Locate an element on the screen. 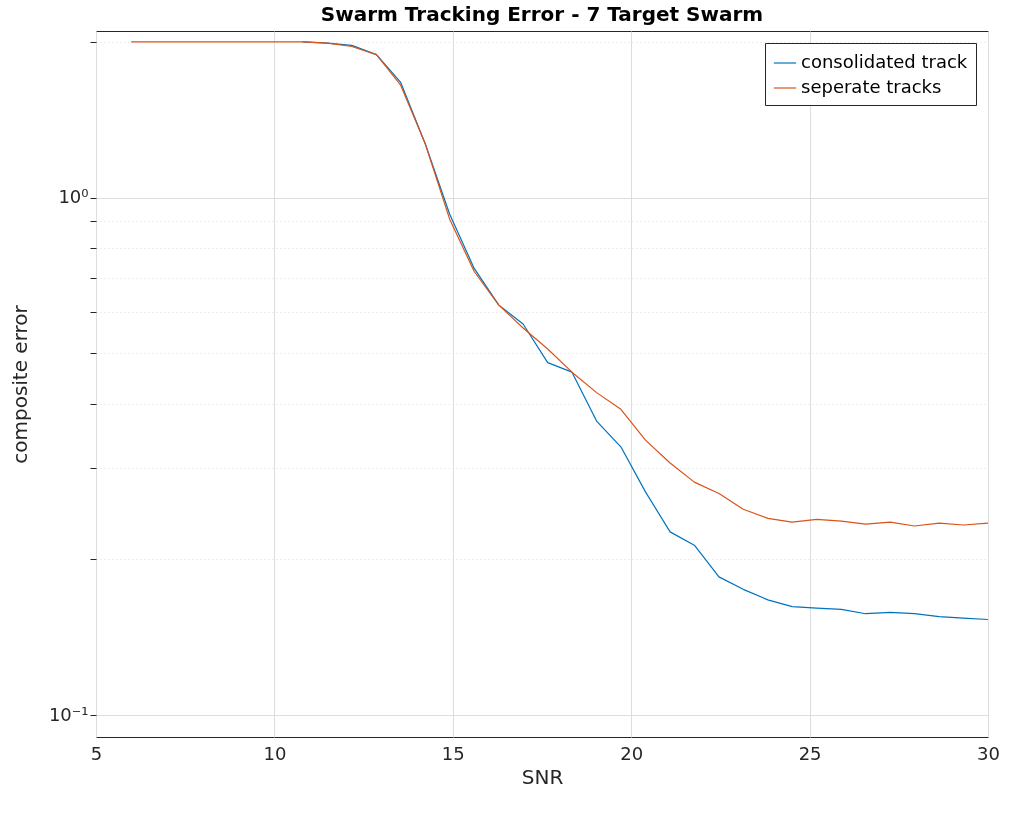  x-tick-label: 25 is located at coordinates (810, 753).